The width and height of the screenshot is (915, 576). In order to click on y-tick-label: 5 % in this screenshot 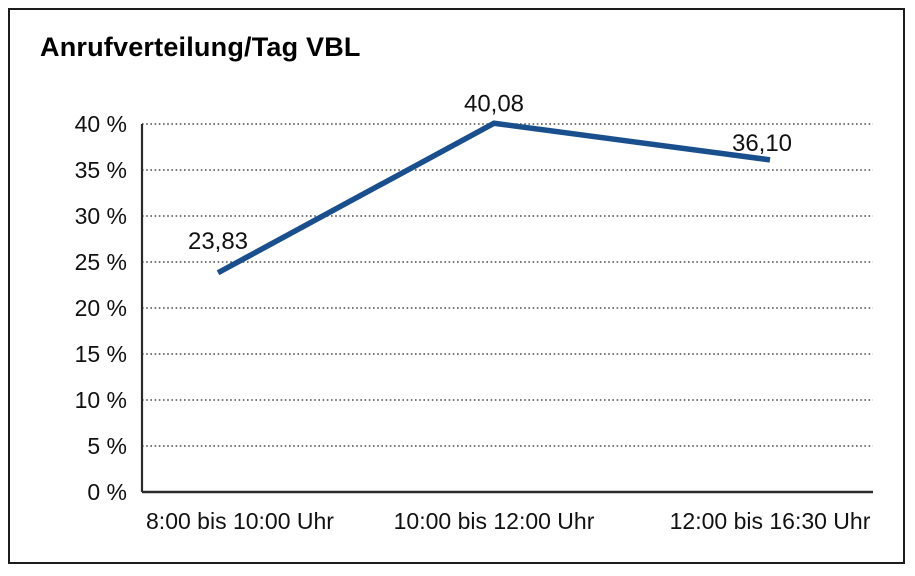, I will do `click(107, 446)`.